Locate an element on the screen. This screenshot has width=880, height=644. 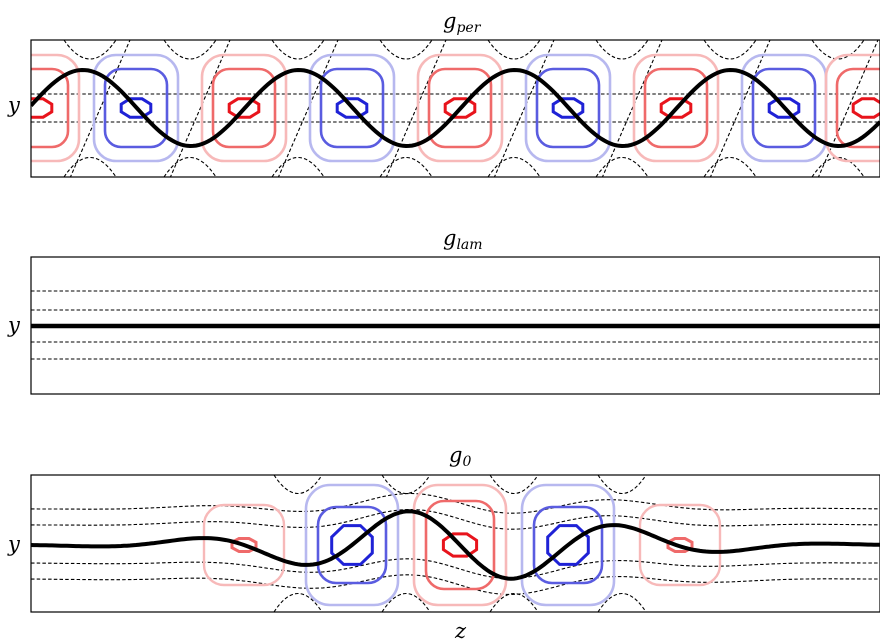
panel-lam-plot is located at coordinates (455, 325).